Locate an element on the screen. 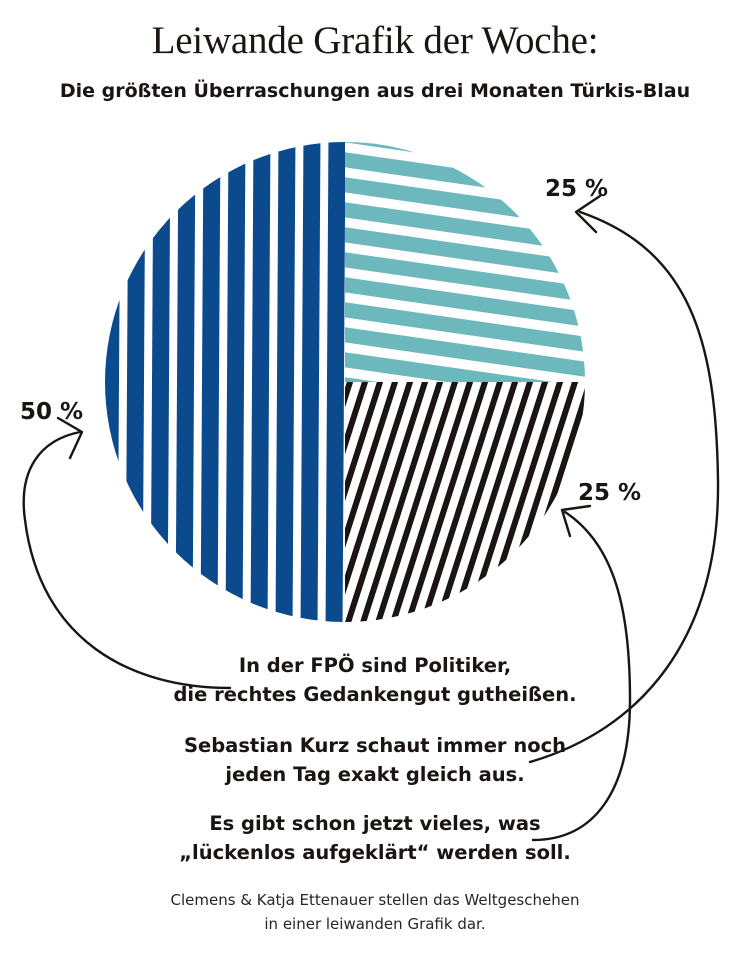  statement-1-line-2: die rechtes Gedankengut gutheißen. is located at coordinates (375, 694).